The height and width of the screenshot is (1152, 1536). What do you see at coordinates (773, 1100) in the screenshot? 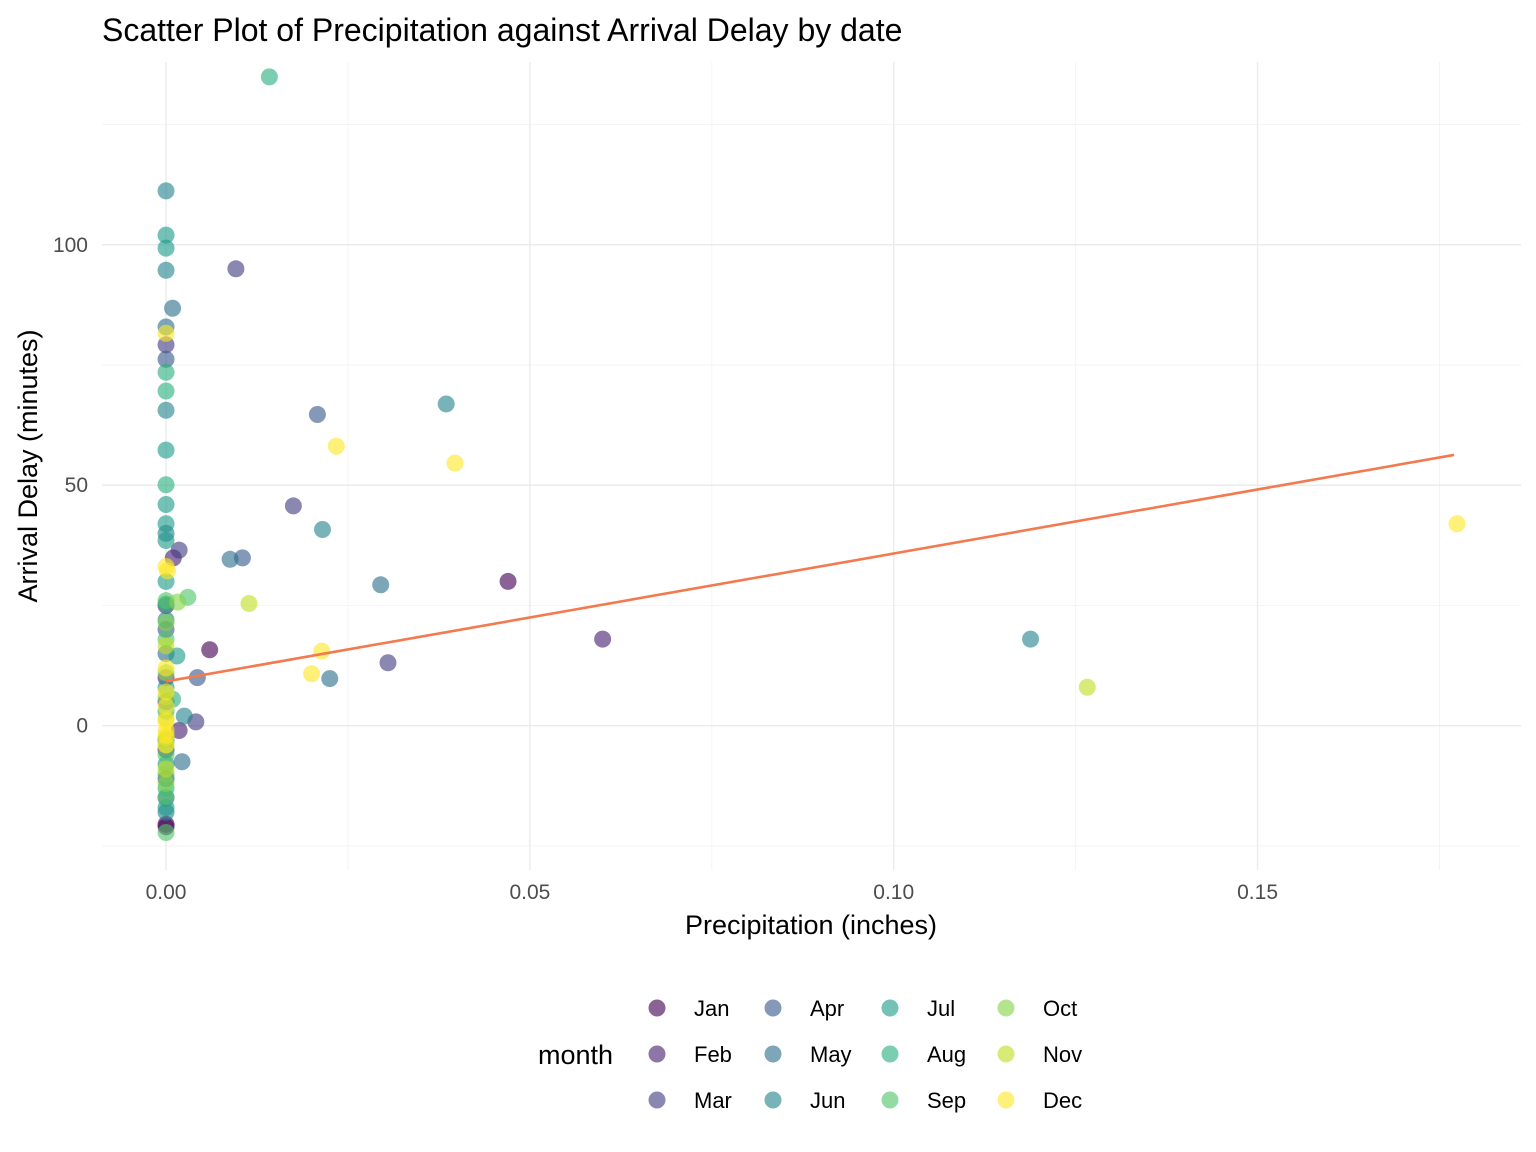
I see `legend-key-jun` at bounding box center [773, 1100].